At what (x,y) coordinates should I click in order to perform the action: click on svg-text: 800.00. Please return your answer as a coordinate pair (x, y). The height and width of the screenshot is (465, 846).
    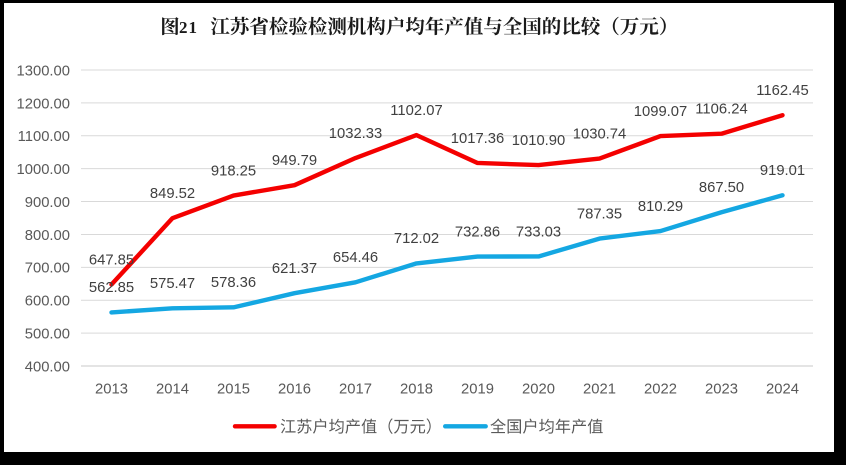
    Looking at the image, I should click on (47, 236).